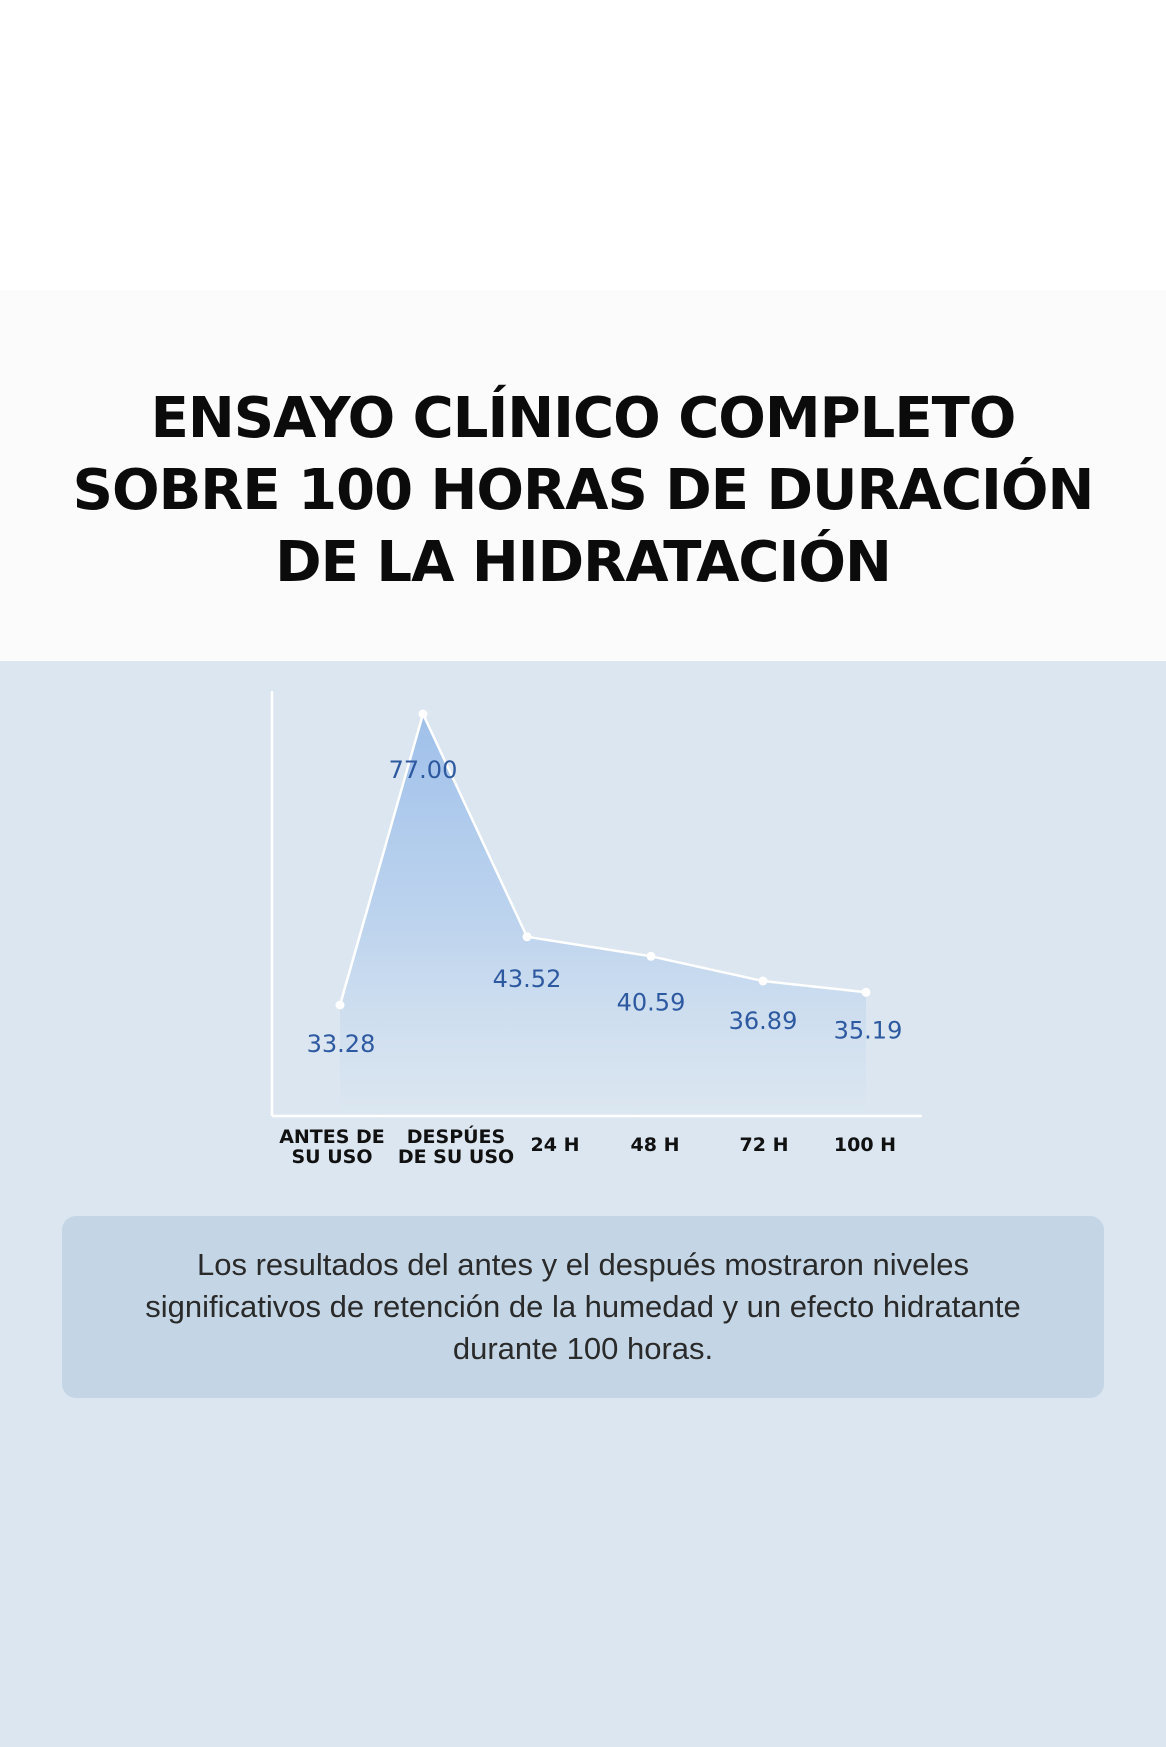  I want to click on title-line-2: SOBRE 100 HORAS DE DURACIÓN, so click(583, 490).